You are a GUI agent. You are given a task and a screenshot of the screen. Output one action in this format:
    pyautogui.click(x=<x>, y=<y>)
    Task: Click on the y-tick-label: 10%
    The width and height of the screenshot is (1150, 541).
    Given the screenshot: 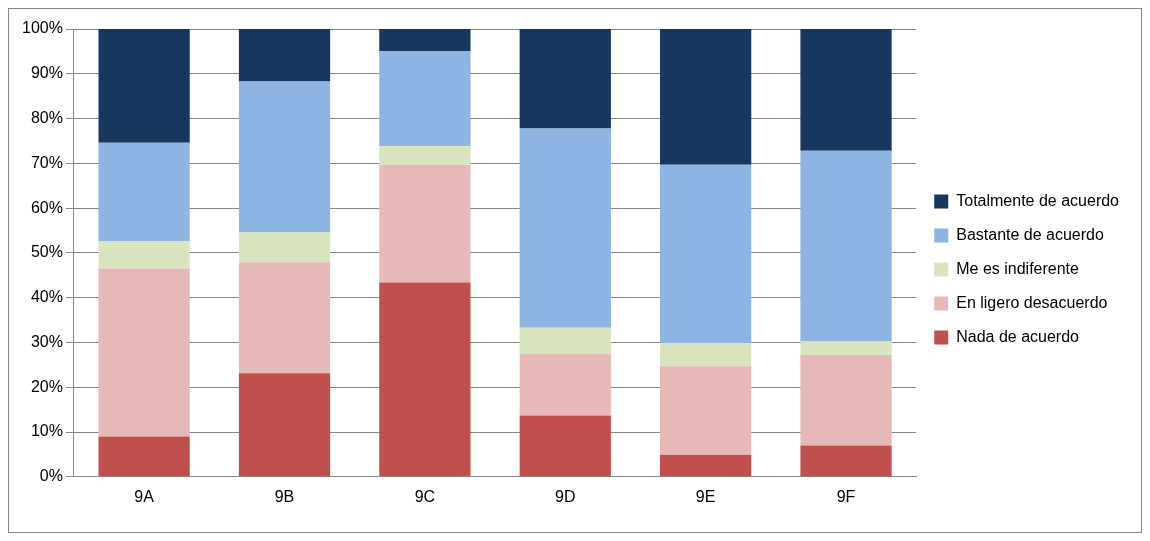 What is the action you would take?
    pyautogui.click(x=46, y=431)
    